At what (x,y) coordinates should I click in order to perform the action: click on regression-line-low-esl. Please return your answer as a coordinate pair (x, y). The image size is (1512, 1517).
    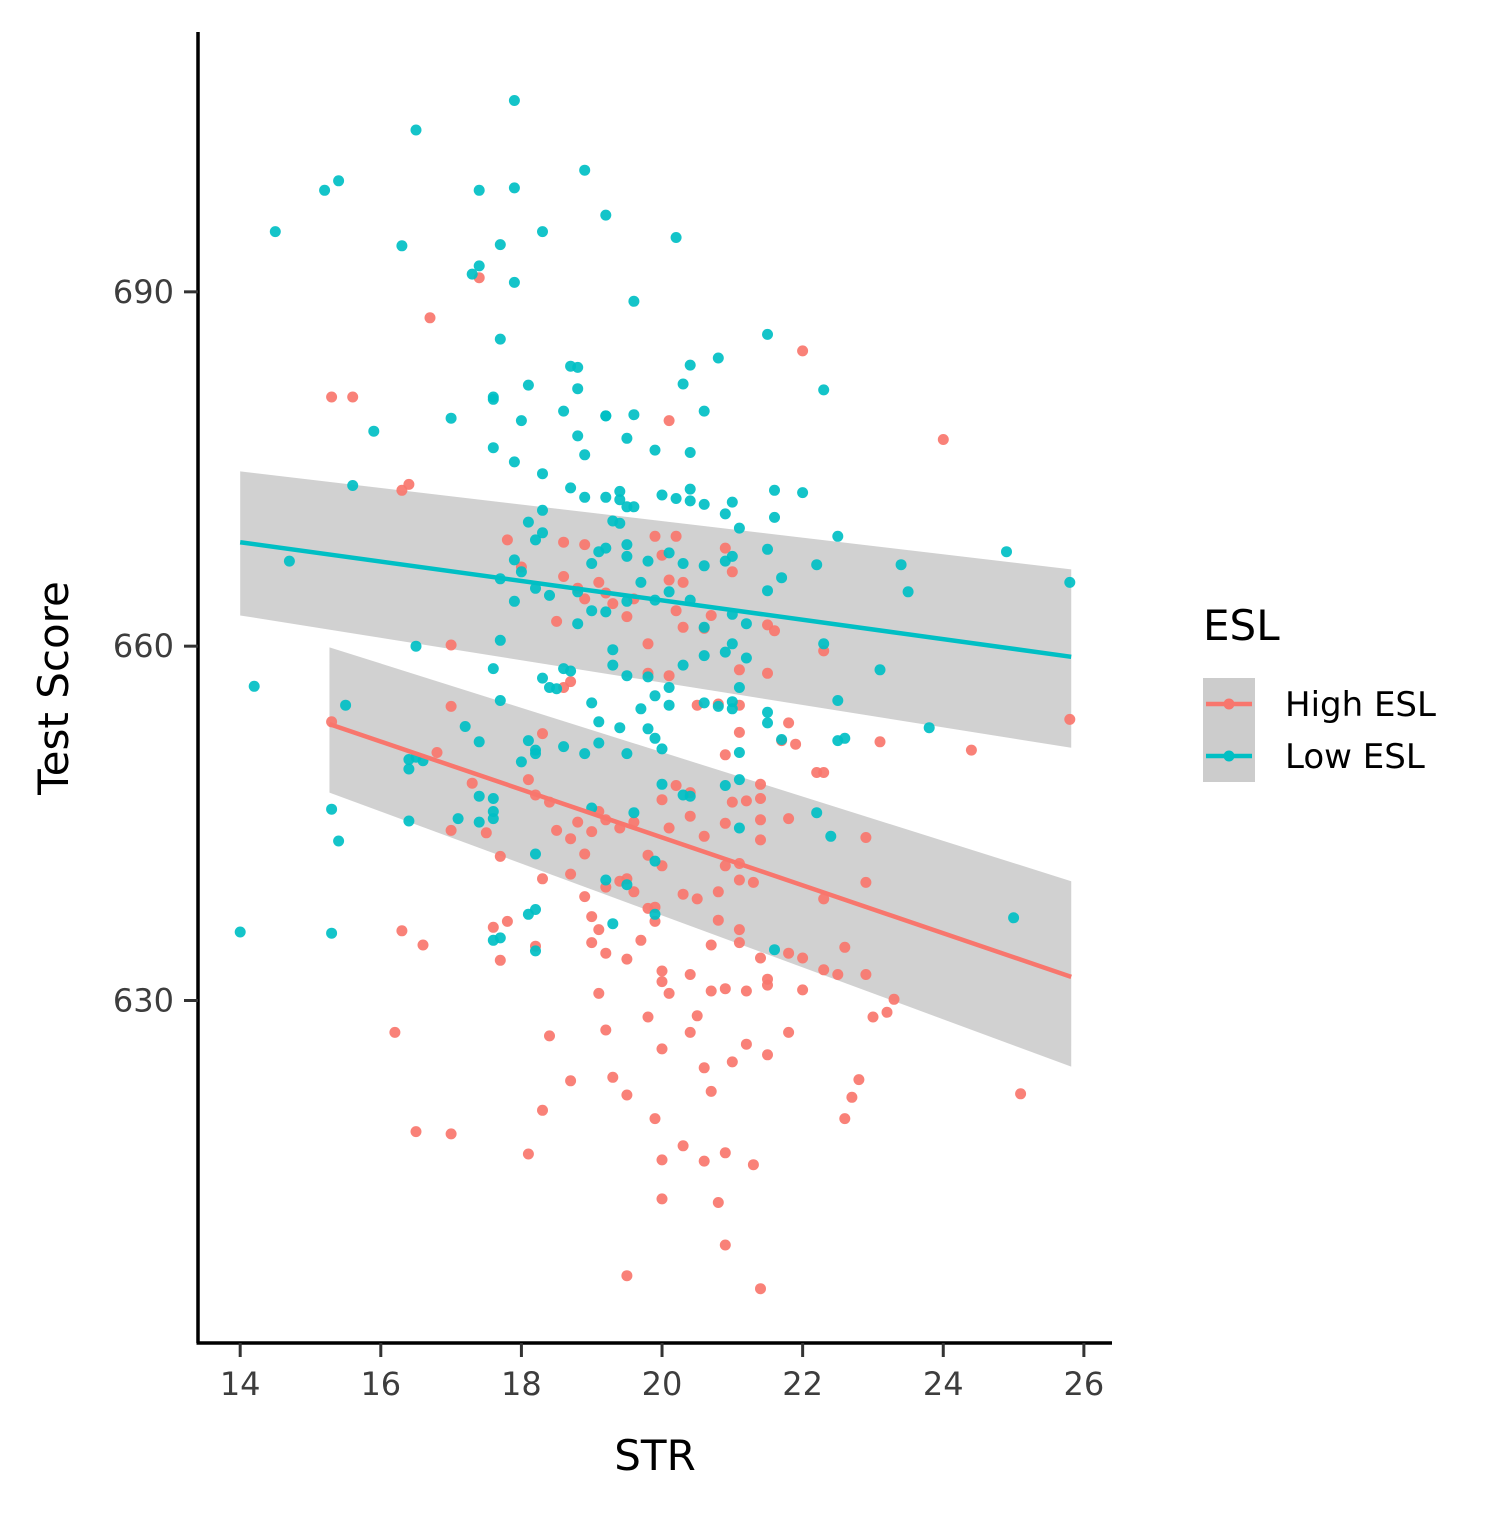
    Looking at the image, I should click on (655, 599).